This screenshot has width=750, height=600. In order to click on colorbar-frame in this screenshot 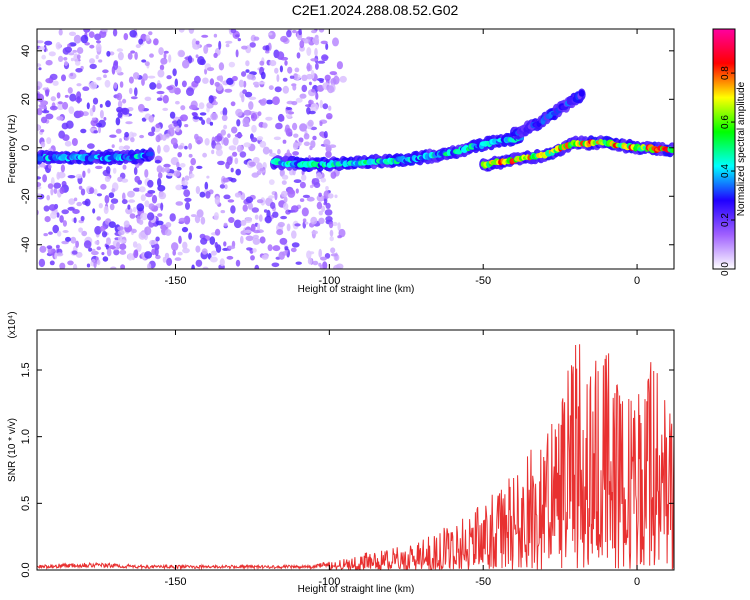, I will do `click(724, 149)`.